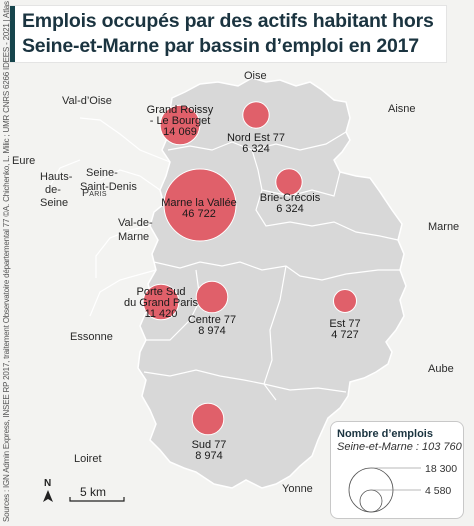 The width and height of the screenshot is (474, 526). I want to click on basin-label-marne-la-vallee: Marne la Vallée, so click(199, 203).